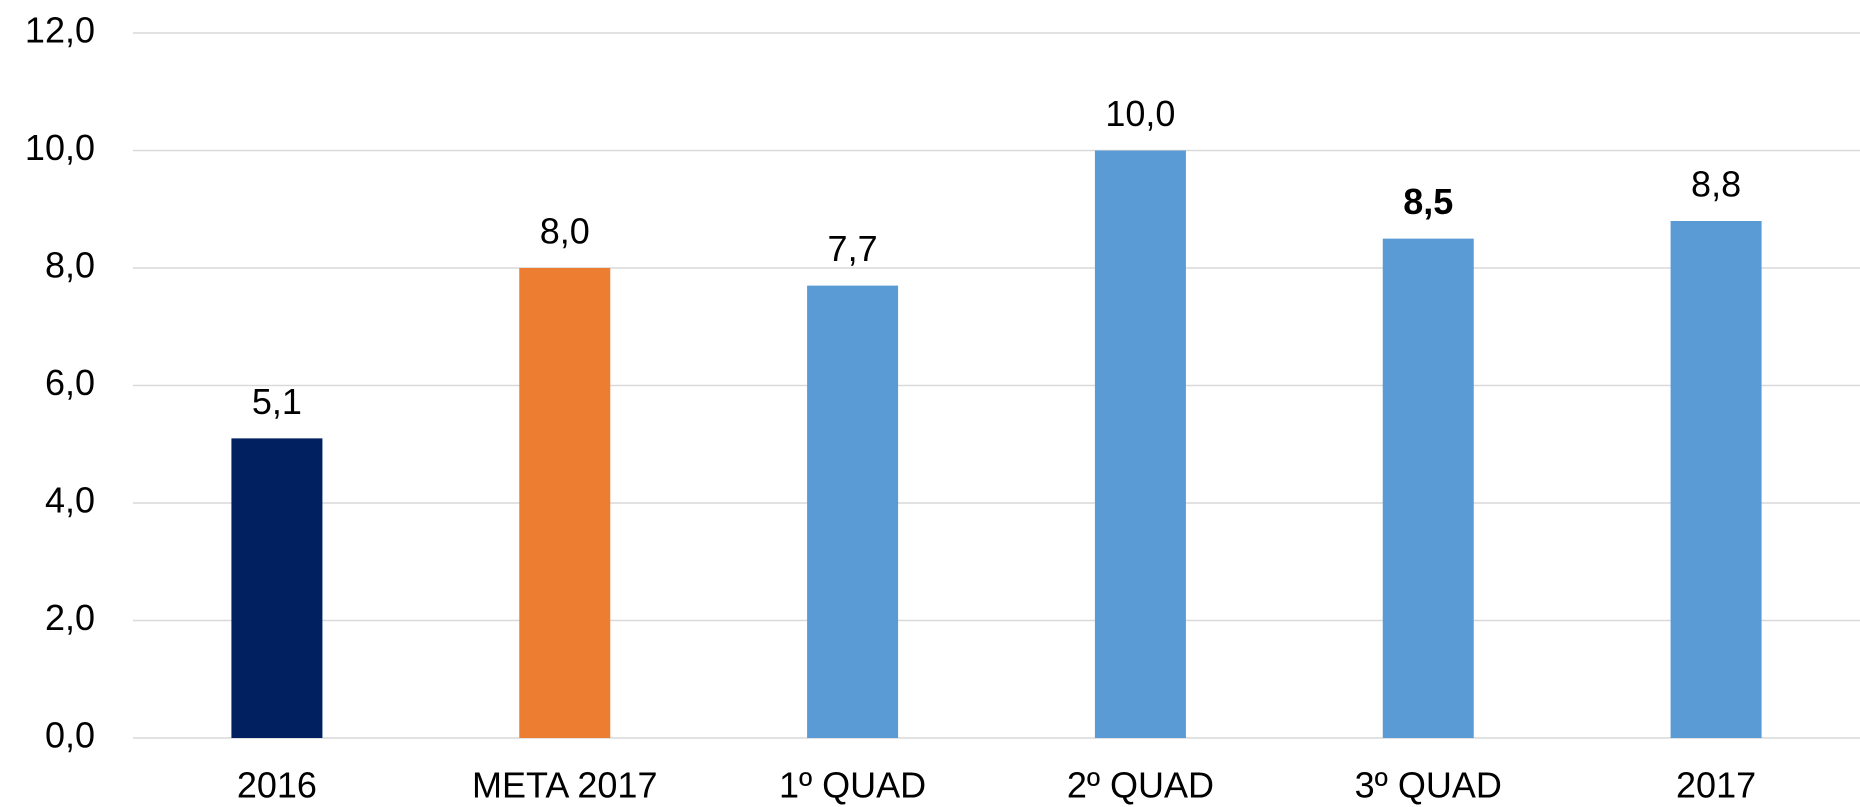 The image size is (1860, 807). I want to click on value-label: 8,5, so click(1428, 201).